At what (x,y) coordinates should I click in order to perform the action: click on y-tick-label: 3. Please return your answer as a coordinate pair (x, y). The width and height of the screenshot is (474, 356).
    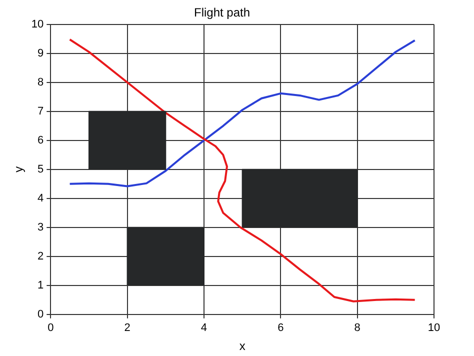
    Looking at the image, I should click on (41, 227).